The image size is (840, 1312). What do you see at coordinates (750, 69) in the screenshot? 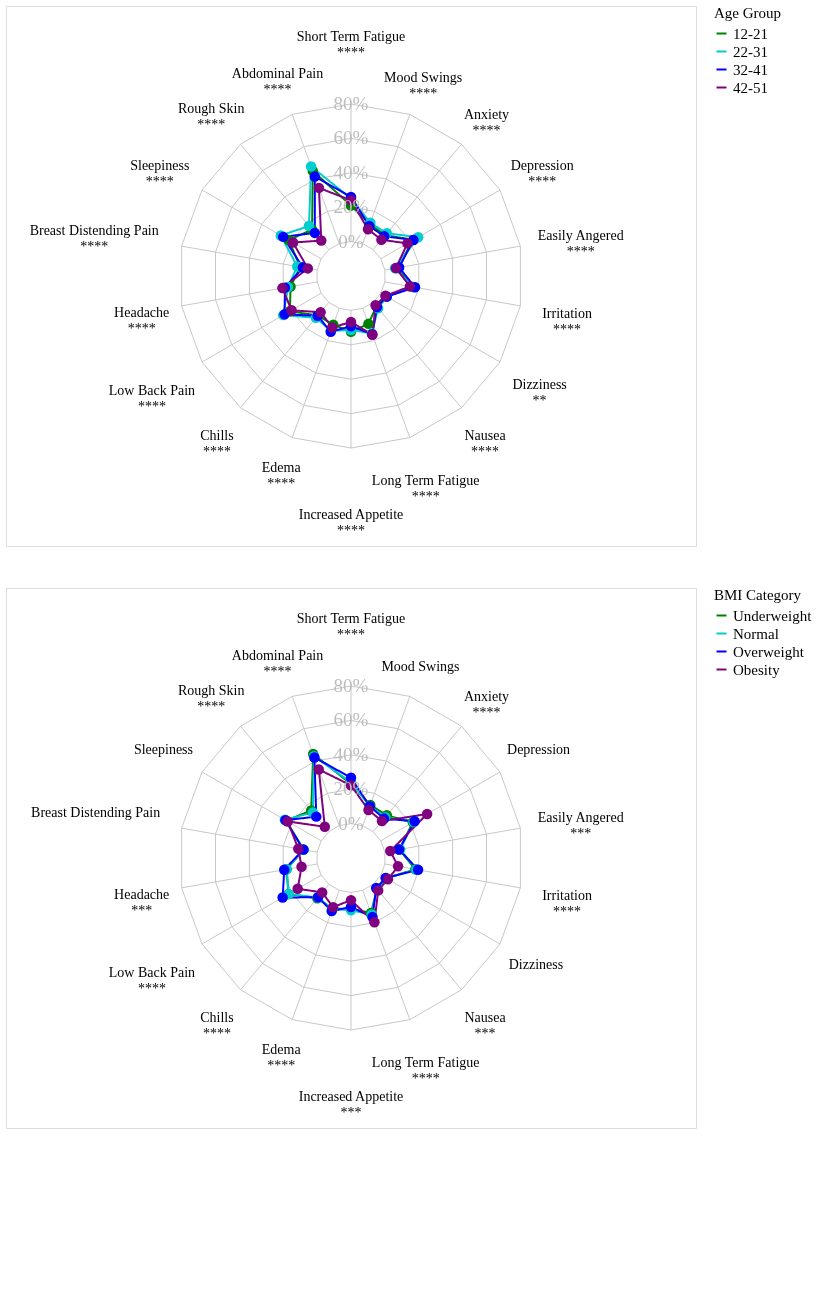
I see `legend-label: 32-41` at bounding box center [750, 69].